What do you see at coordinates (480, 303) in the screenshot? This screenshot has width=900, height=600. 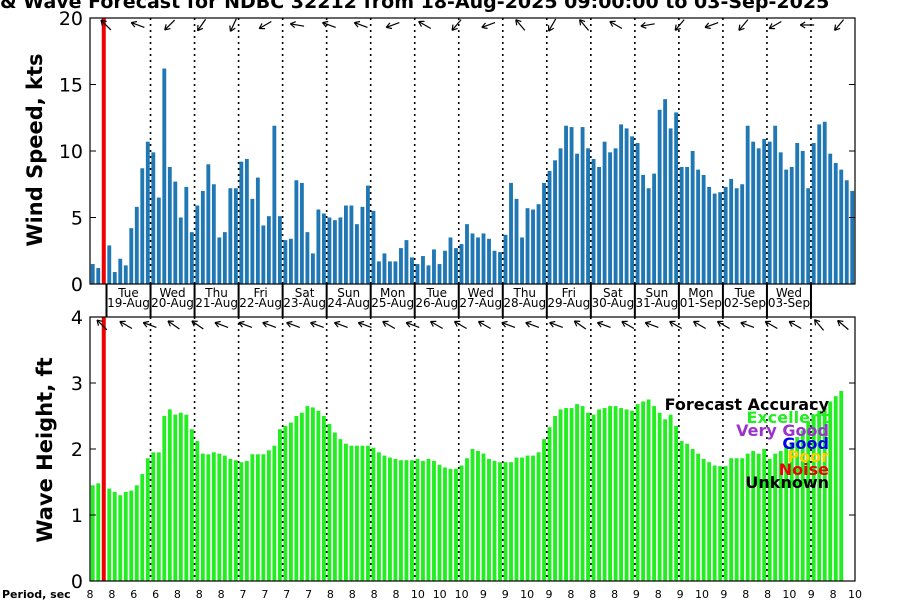 I see `date-label: 27-Aug` at bounding box center [480, 303].